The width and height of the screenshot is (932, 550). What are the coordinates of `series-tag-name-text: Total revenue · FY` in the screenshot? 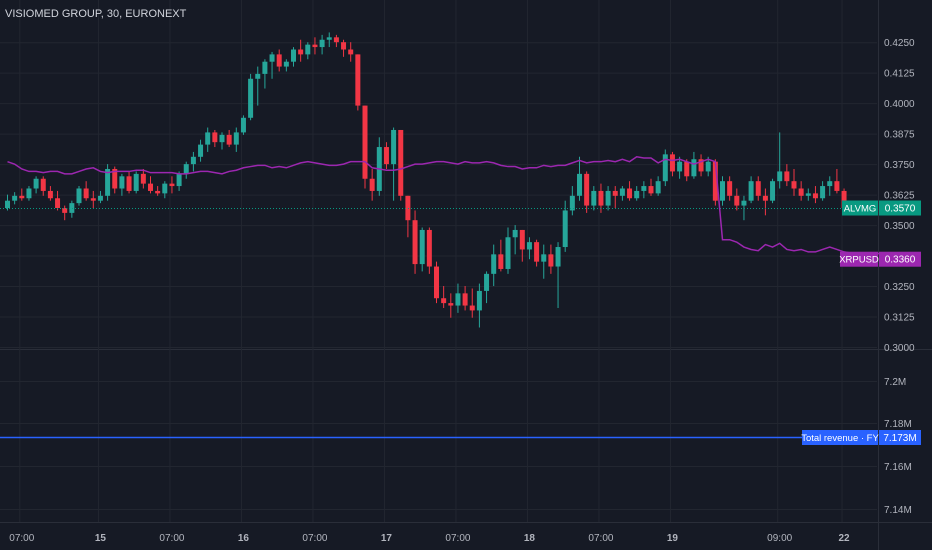 It's located at (840, 438).